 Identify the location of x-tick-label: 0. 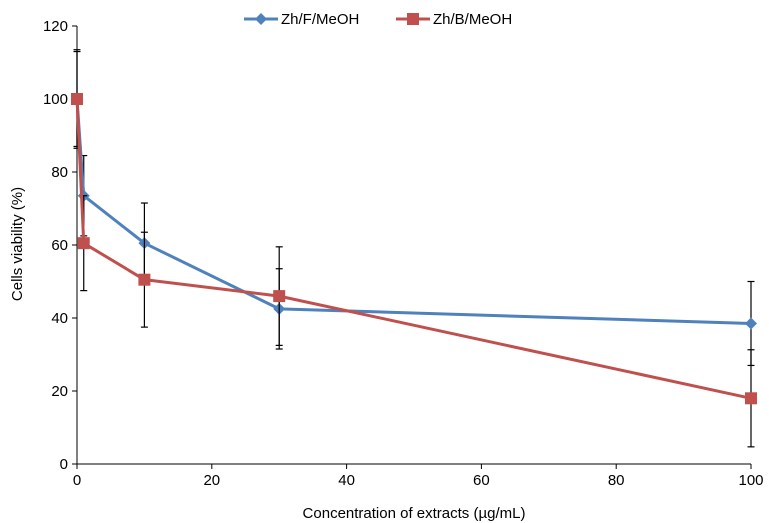
(77, 480).